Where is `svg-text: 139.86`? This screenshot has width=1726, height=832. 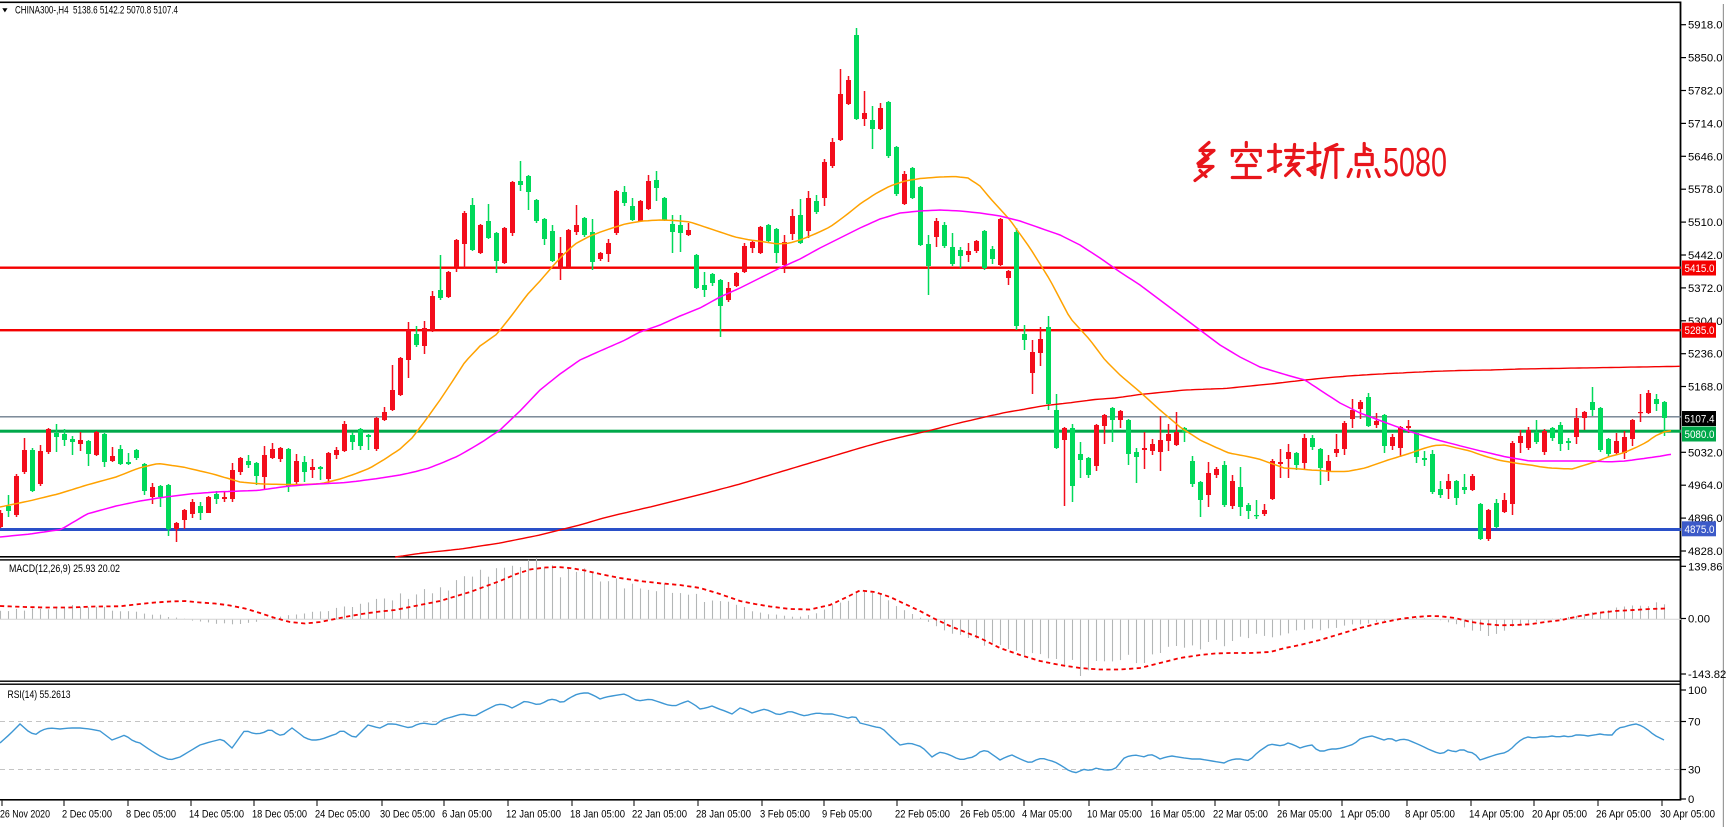 svg-text: 139.86 is located at coordinates (1705, 567).